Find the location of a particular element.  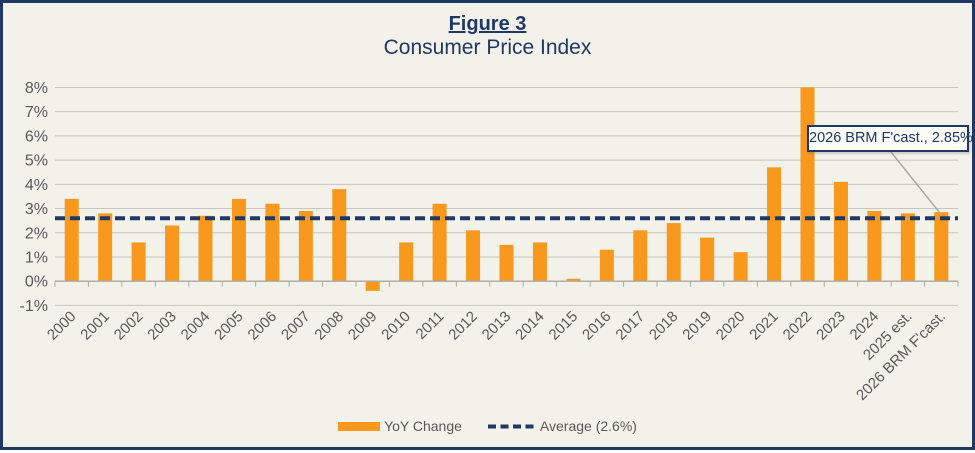

figure-title: Figure 3 is located at coordinates (487, 24).